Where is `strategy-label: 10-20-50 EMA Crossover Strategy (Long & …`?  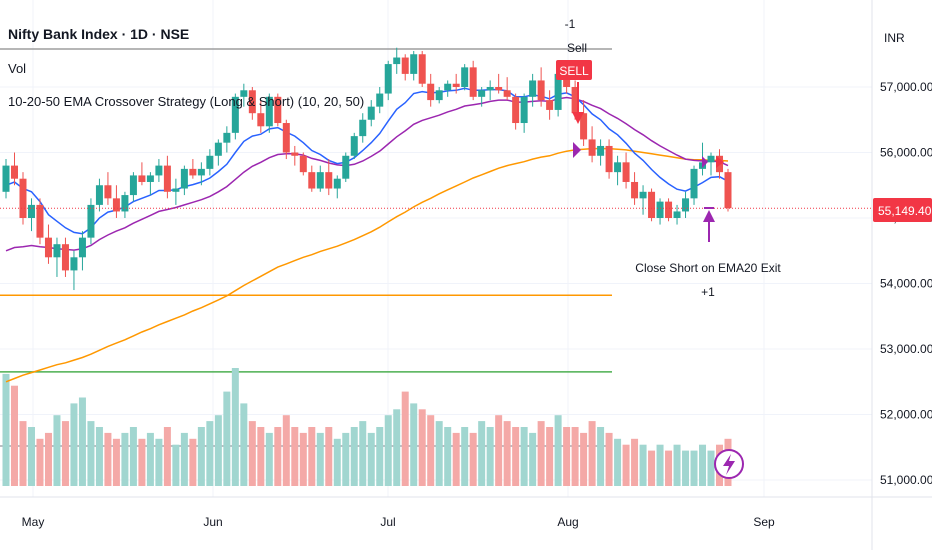
strategy-label: 10-20-50 EMA Crossover Strategy (Long & … is located at coordinates (186, 101).